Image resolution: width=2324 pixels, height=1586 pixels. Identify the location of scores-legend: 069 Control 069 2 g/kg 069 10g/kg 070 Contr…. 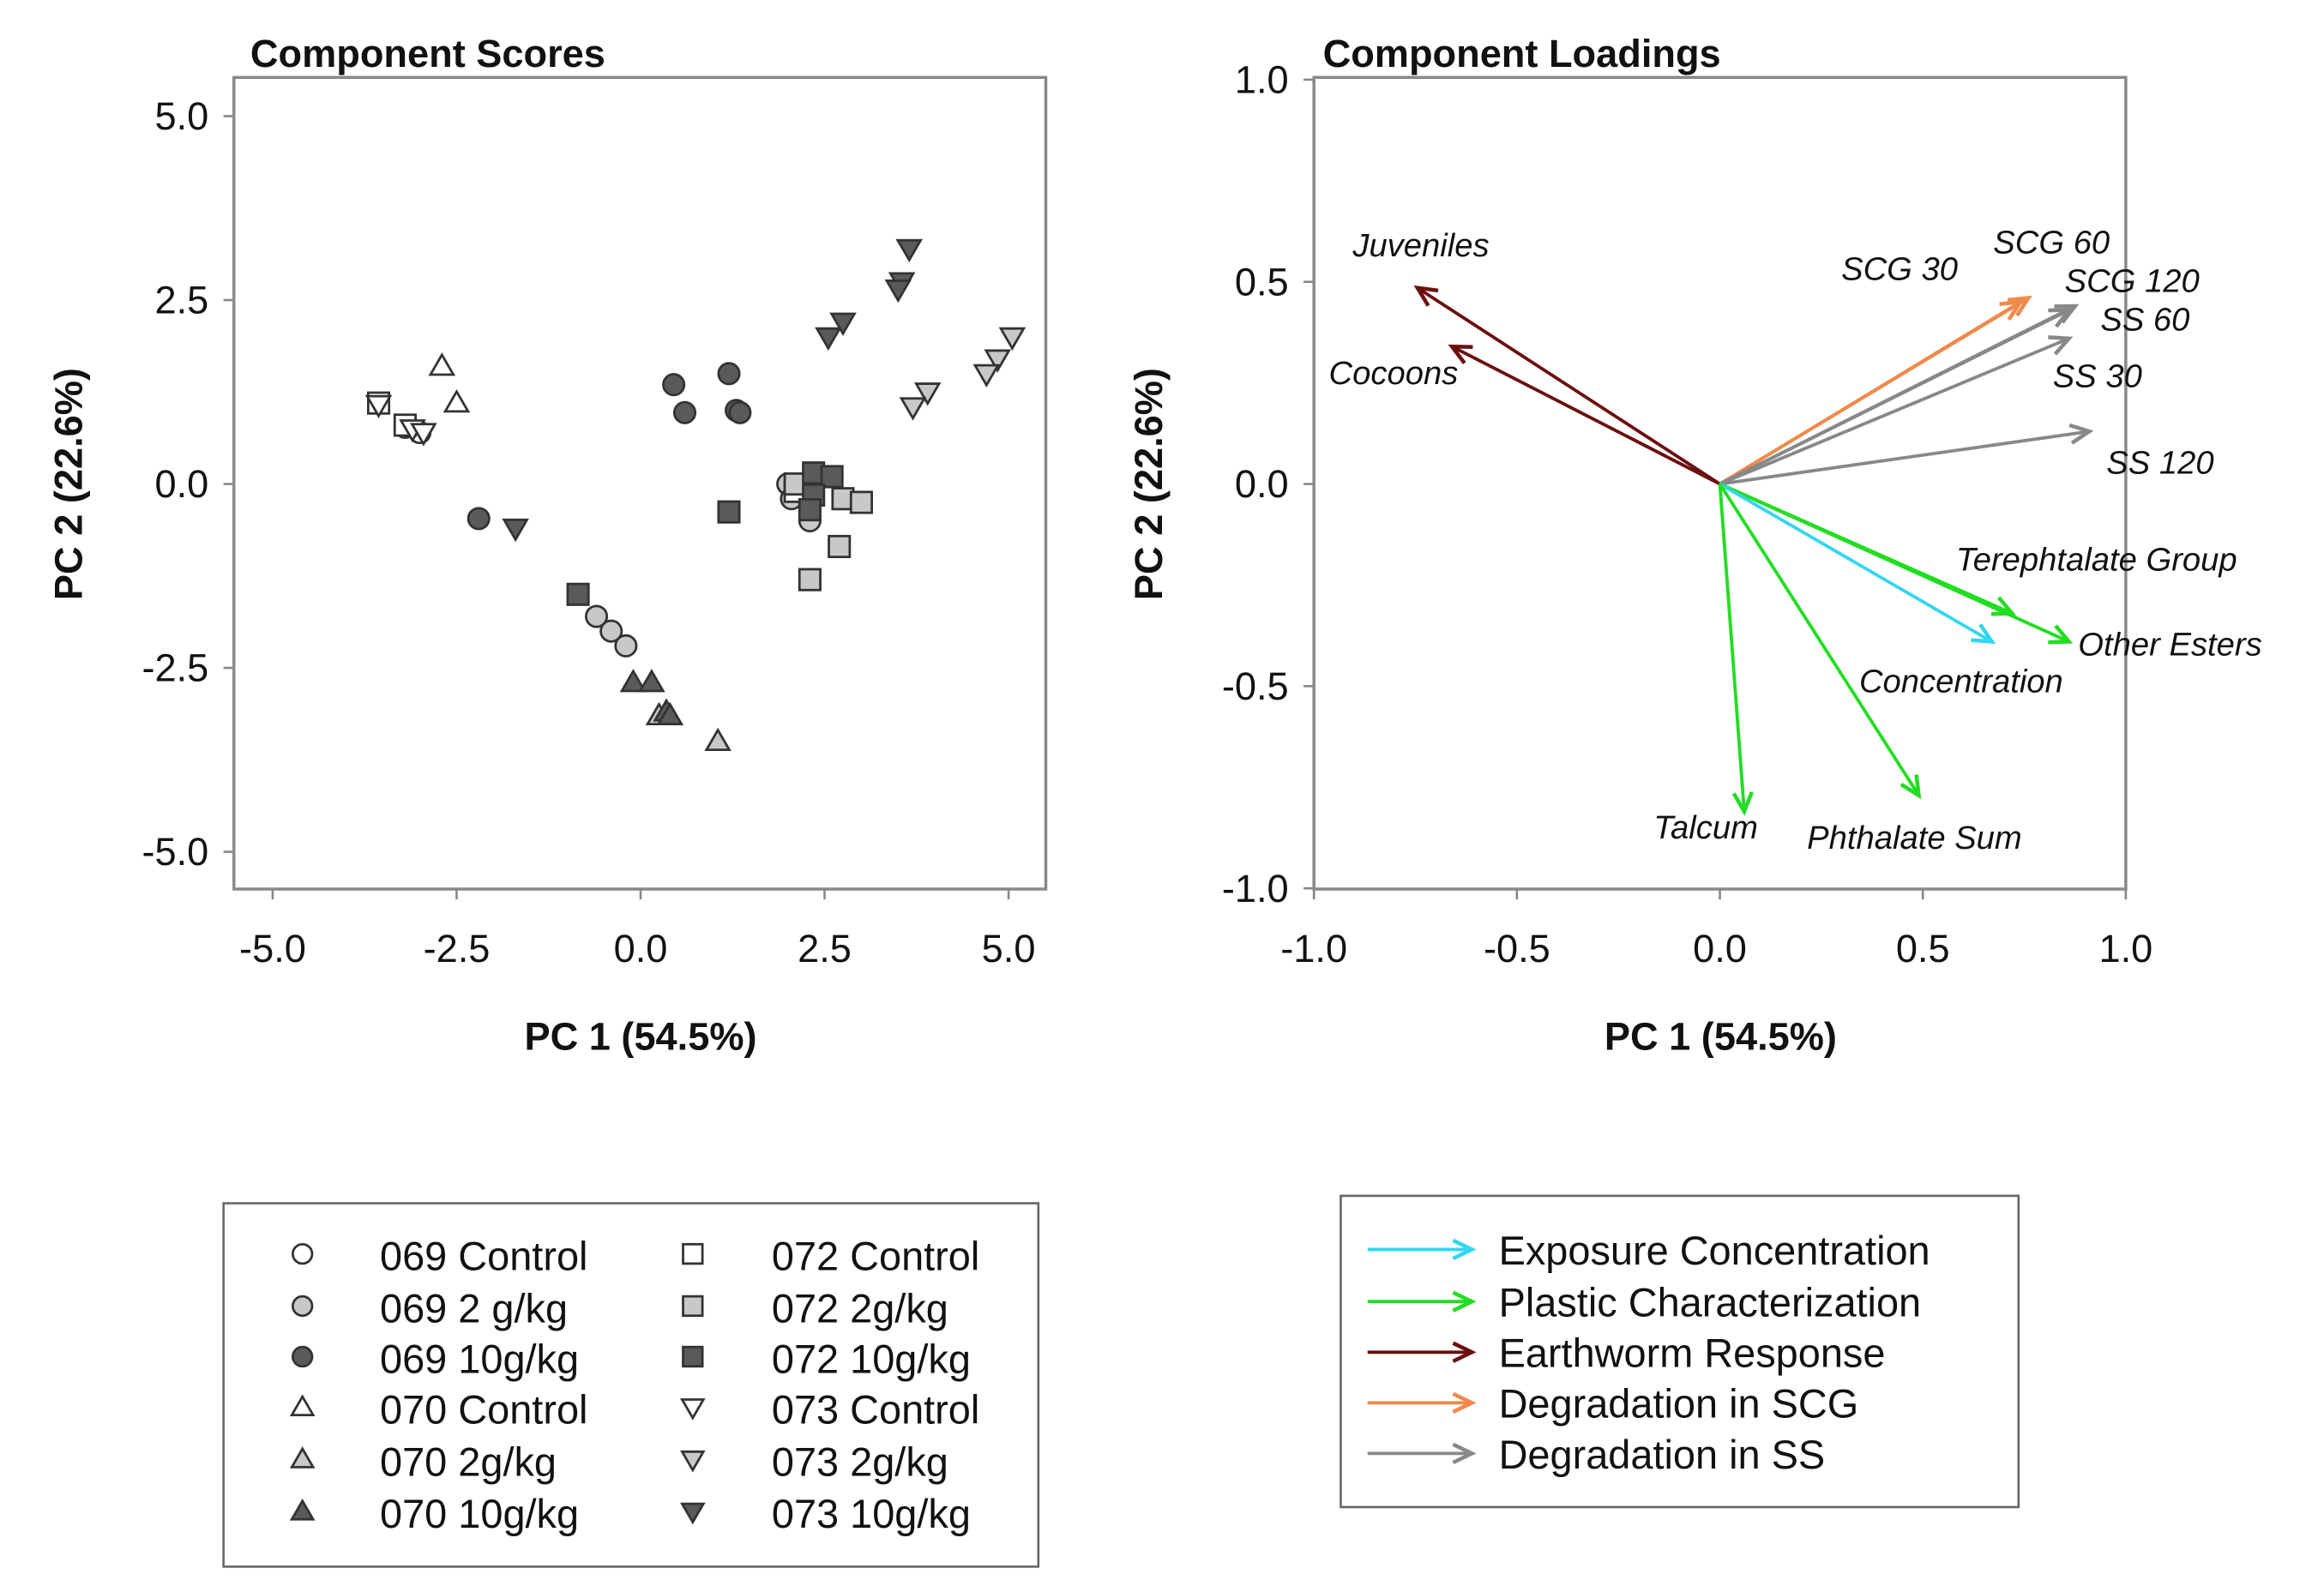
(634, 1385).